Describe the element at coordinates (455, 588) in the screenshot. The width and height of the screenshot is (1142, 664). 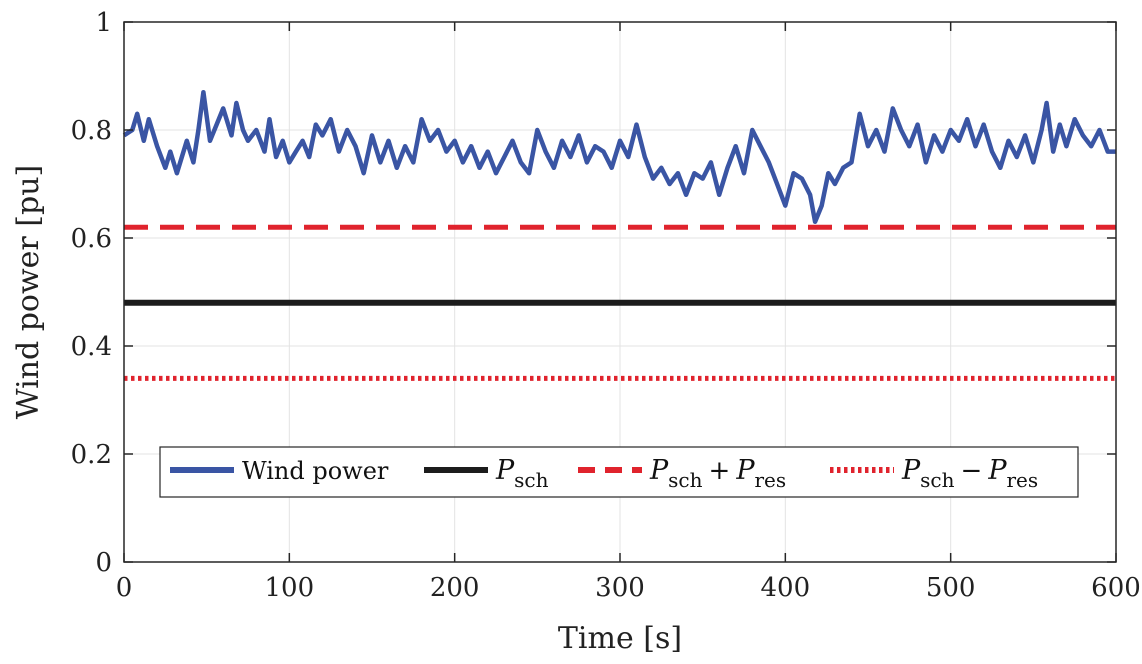
I see `x-tick-label: 200` at that location.